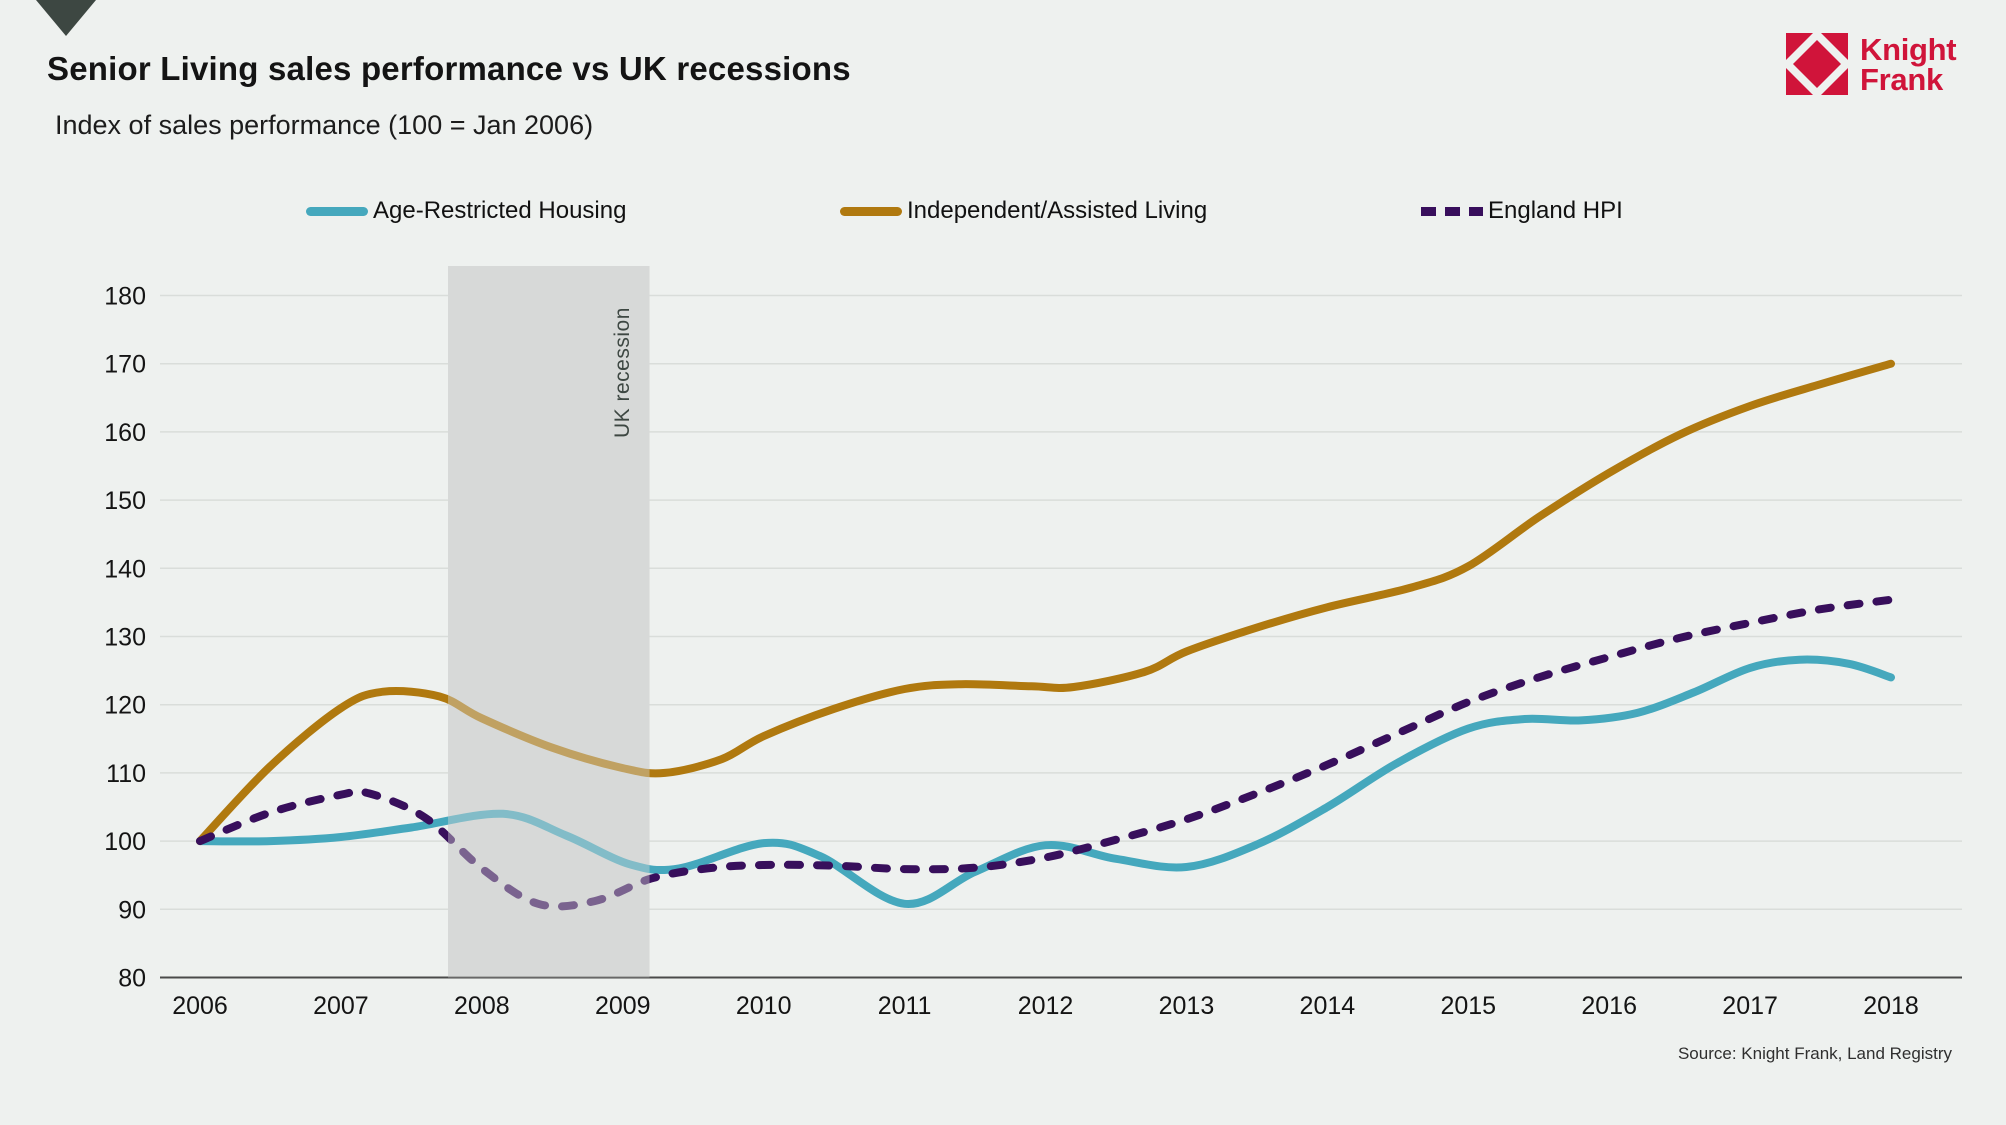 Image resolution: width=2006 pixels, height=1125 pixels. Describe the element at coordinates (1468, 1006) in the screenshot. I see `x-tick-label: 2015` at that location.